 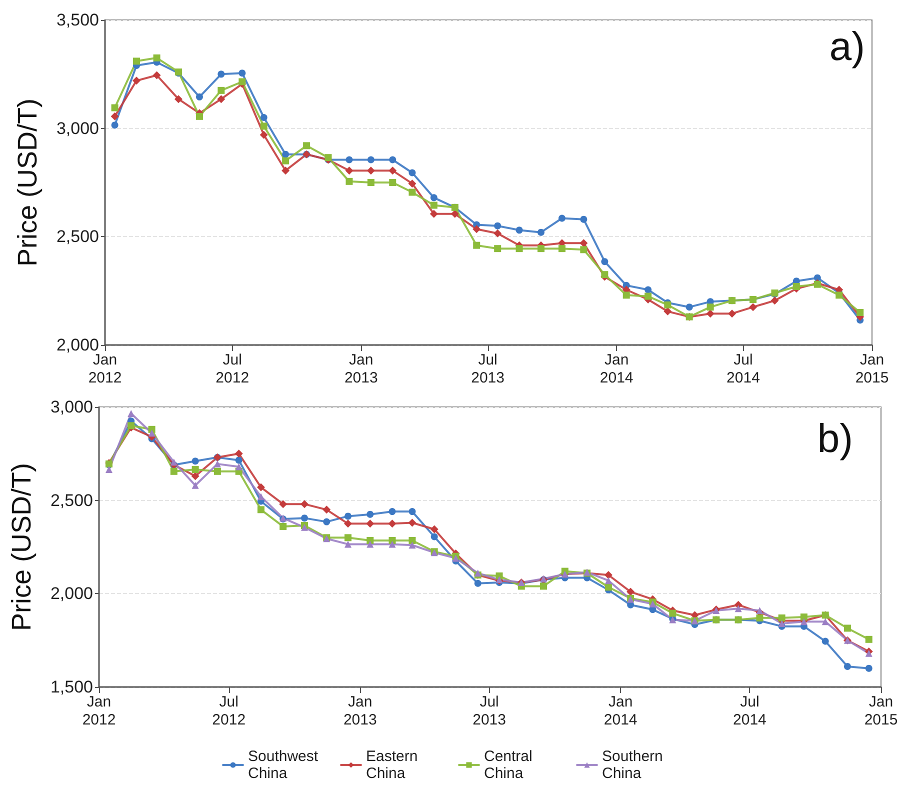 What do you see at coordinates (881, 711) in the screenshot?
I see `x-tick-label: Jan 2015` at bounding box center [881, 711].